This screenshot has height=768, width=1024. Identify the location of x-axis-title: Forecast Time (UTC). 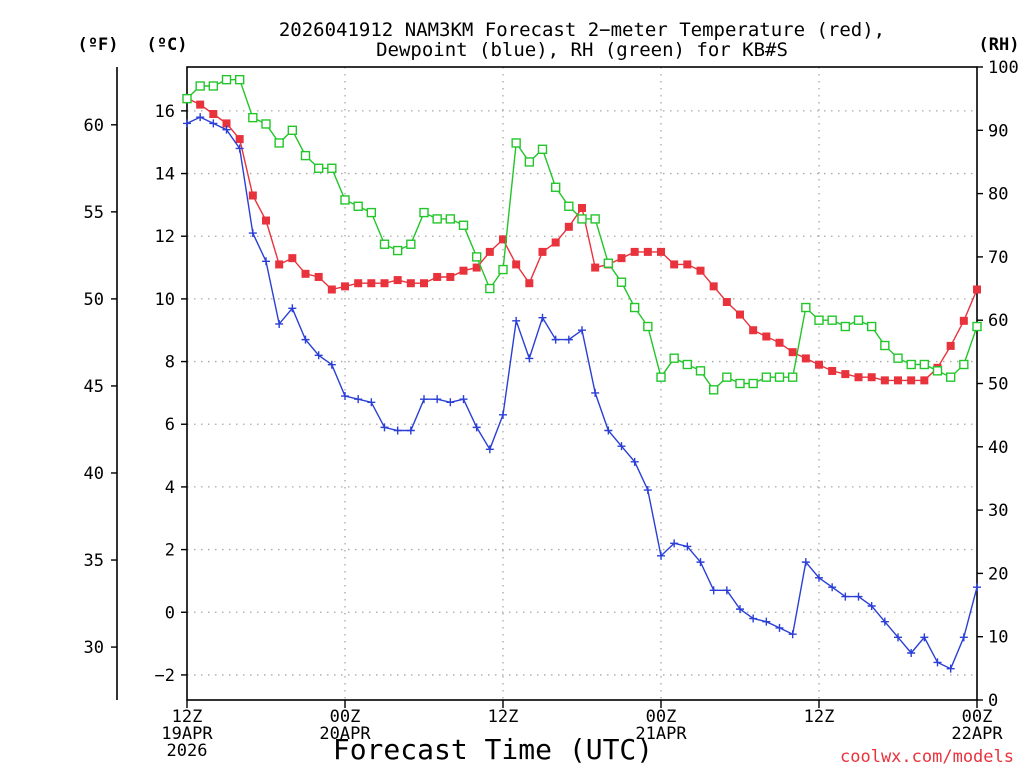
(493, 749).